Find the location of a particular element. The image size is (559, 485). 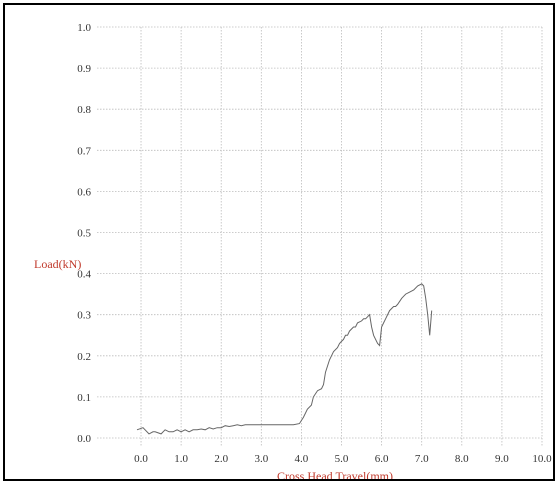

y-tick-label: 0.2 is located at coordinates (84, 357).